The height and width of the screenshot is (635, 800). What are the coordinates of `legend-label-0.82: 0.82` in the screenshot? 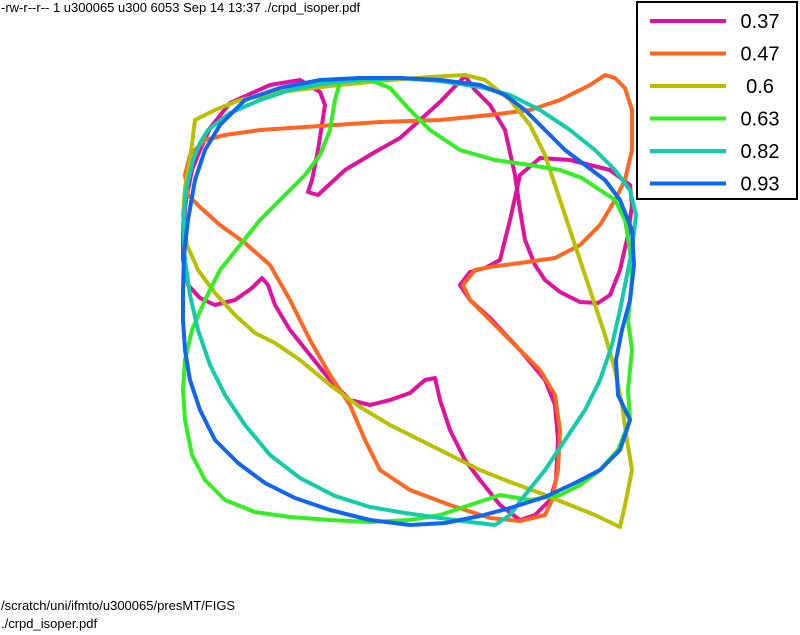 It's located at (760, 152).